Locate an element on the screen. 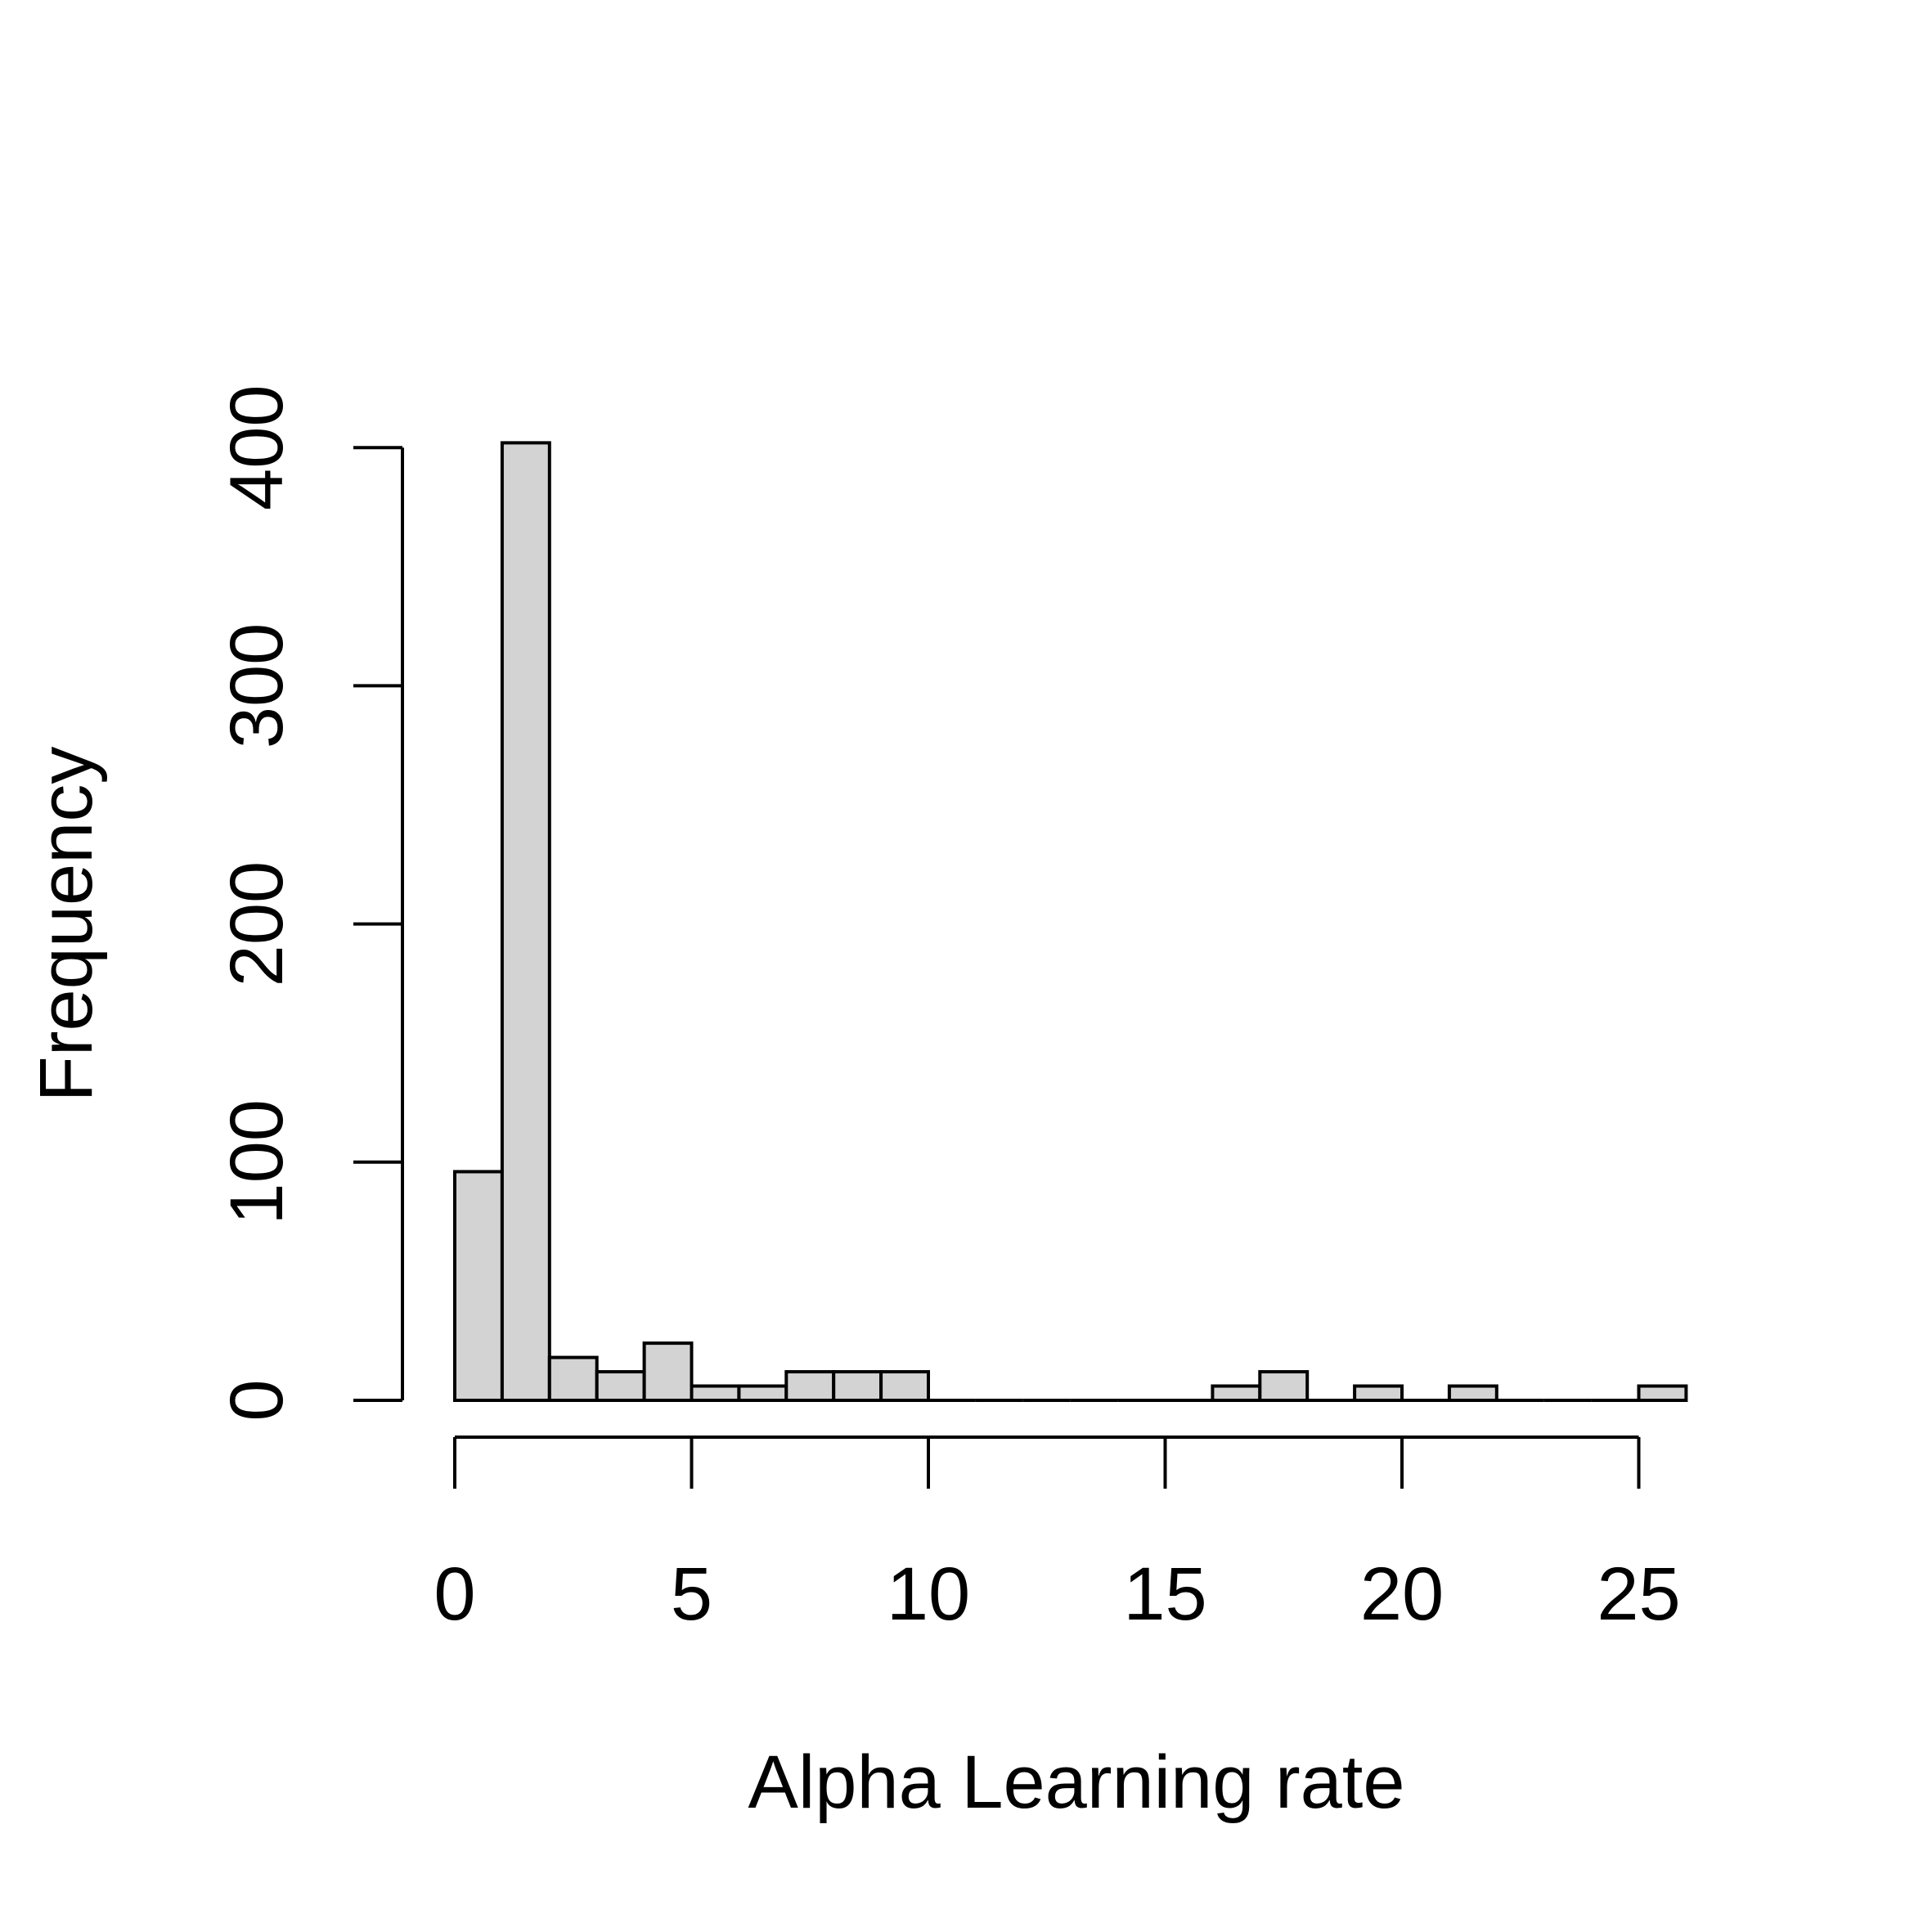 The width and height of the screenshot is (1932, 1932). x-tick-label: 25 is located at coordinates (1639, 1594).